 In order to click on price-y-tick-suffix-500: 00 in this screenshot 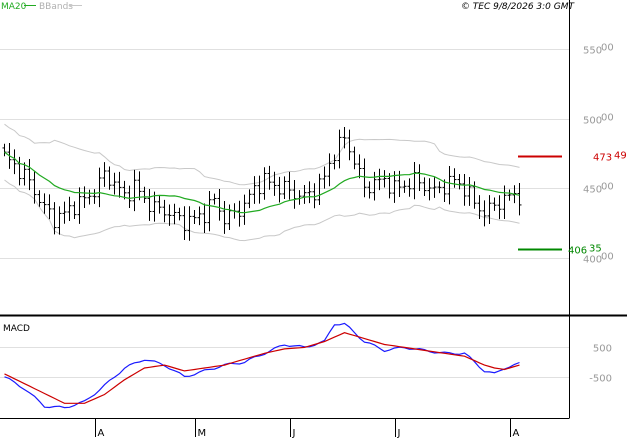, I will do `click(607, 118)`.